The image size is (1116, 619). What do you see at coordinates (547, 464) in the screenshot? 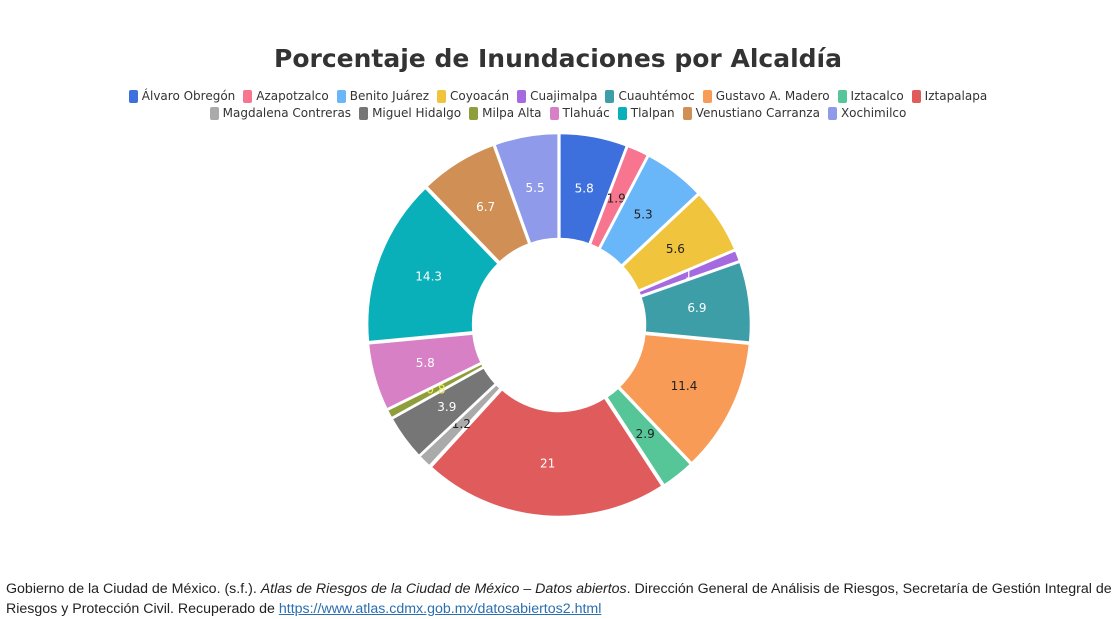
I see `slice-value-label: 21` at bounding box center [547, 464].